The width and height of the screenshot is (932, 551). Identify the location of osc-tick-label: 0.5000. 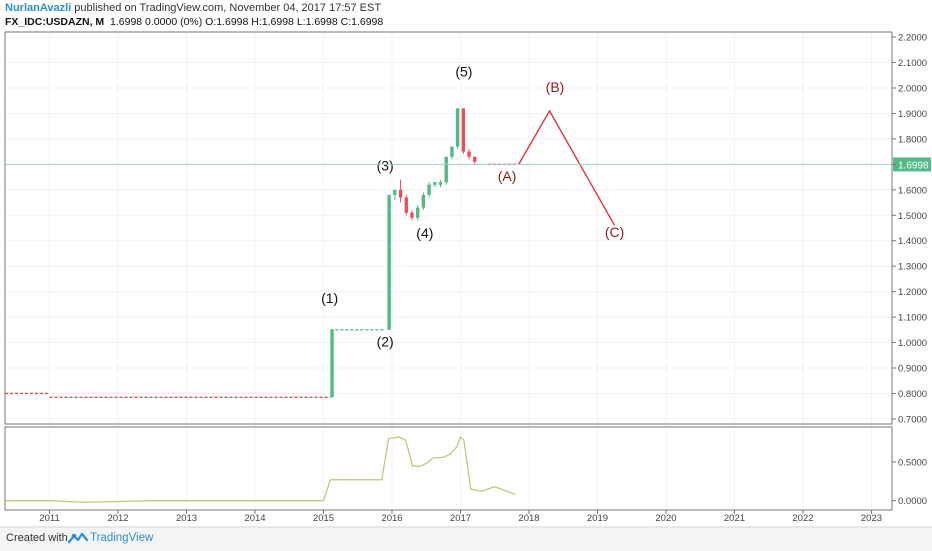
(912, 462).